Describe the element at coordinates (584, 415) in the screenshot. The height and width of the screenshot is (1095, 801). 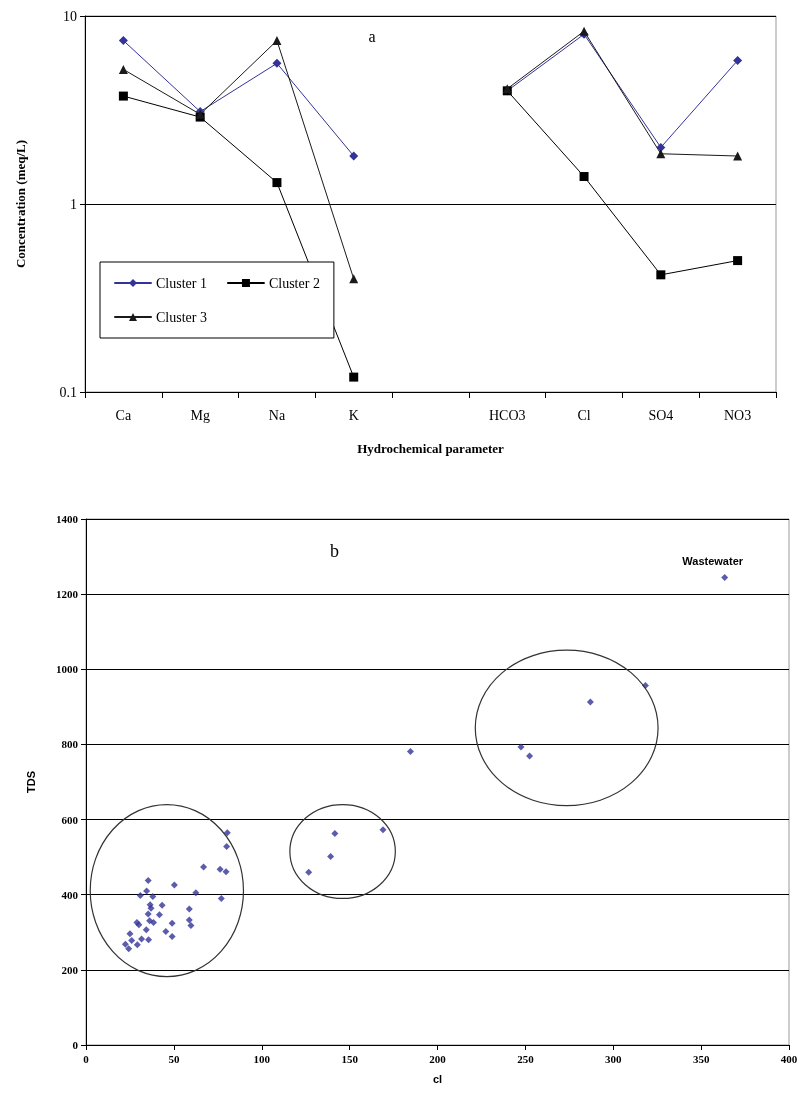
I see `x-tick-label: Cl` at that location.